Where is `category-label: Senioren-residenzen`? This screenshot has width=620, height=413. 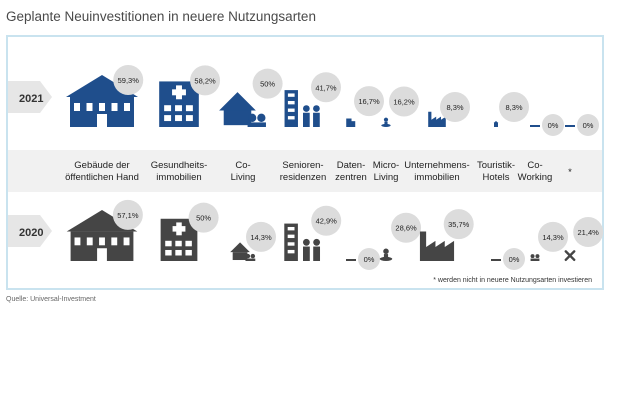
category-label: Senioren-residenzen is located at coordinates (303, 171).